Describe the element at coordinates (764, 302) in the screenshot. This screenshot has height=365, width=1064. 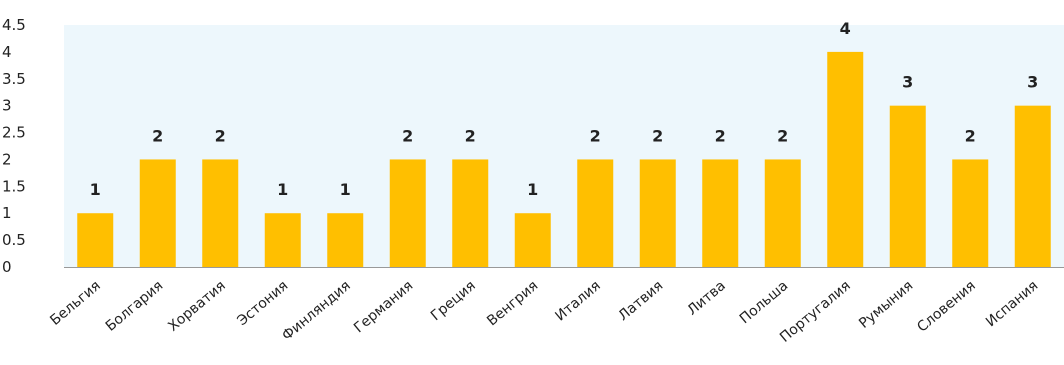
I see `x-category-label: Польша` at that location.